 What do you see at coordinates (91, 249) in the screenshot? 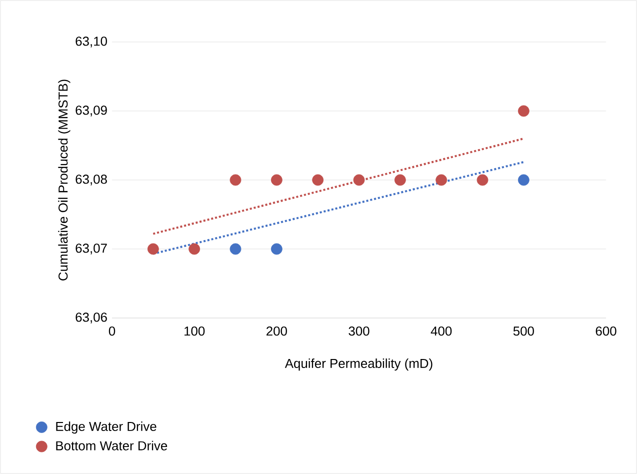
I see `y-tick-label: 63,07` at bounding box center [91, 249].